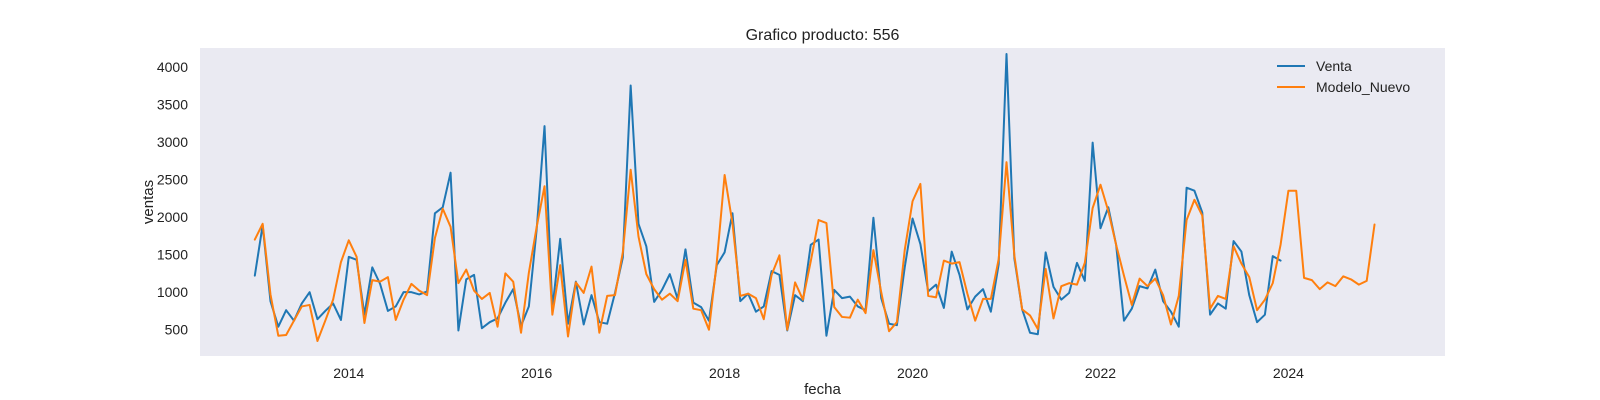 The width and height of the screenshot is (1600, 400). I want to click on y-tick-label: 4000, so click(172, 67).